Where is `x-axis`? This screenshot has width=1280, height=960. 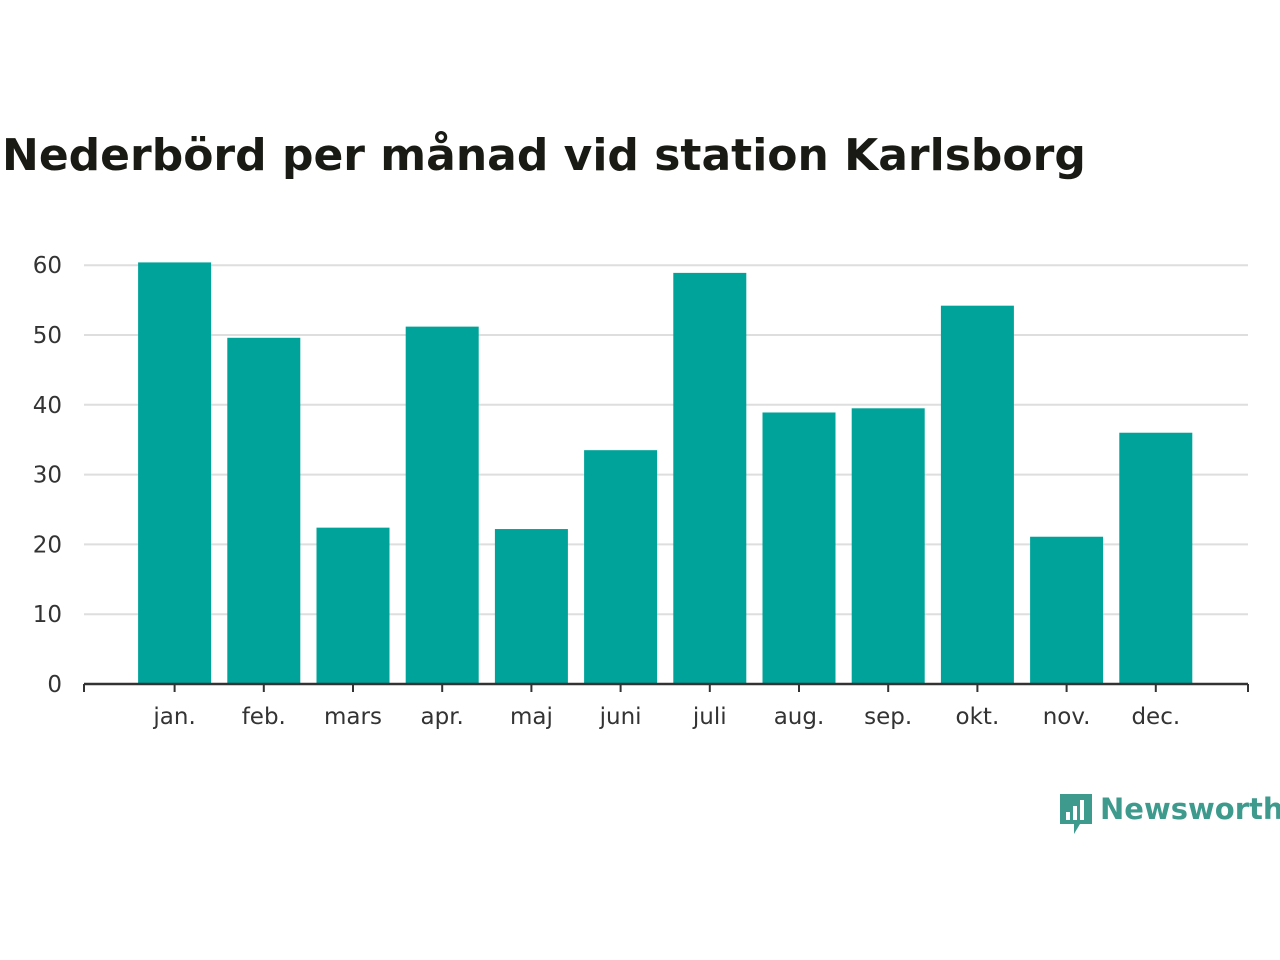 x-axis is located at coordinates (666, 687).